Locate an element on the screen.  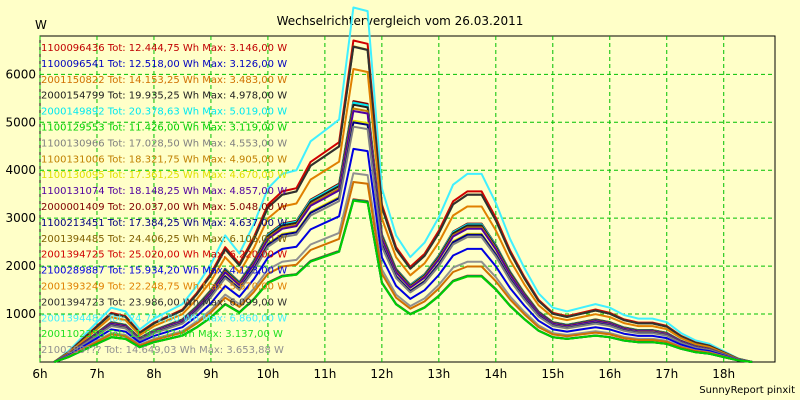
x-tick-label: 14h is located at coordinates (495, 374).